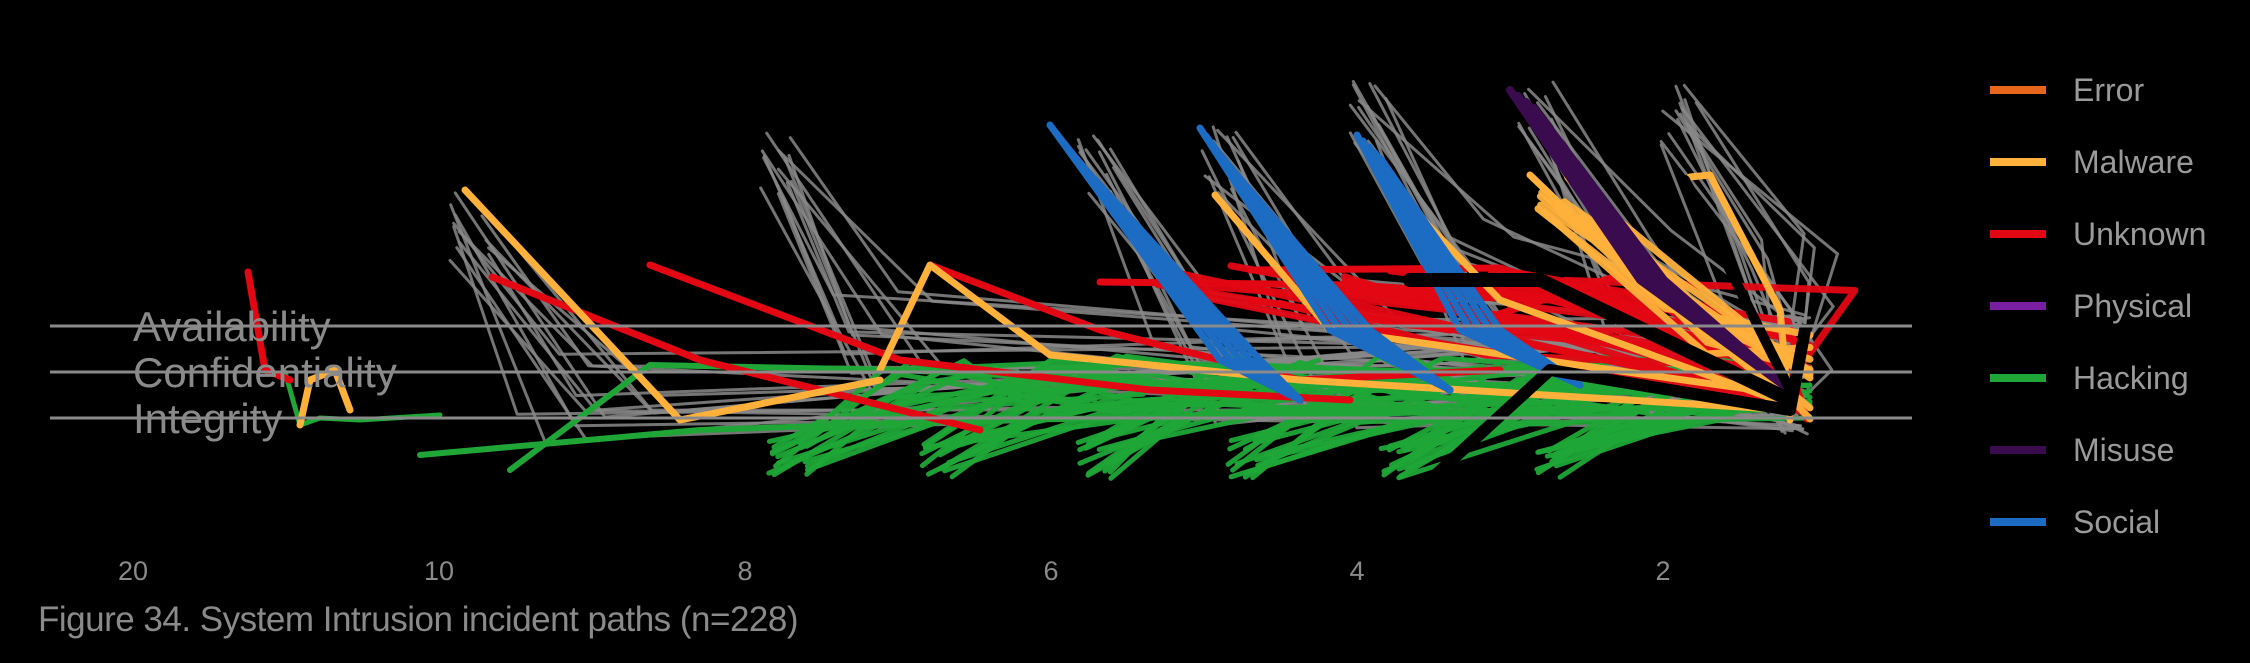 The image size is (2250, 663). I want to click on legend-label-hacking: Hacking, so click(2131, 378).